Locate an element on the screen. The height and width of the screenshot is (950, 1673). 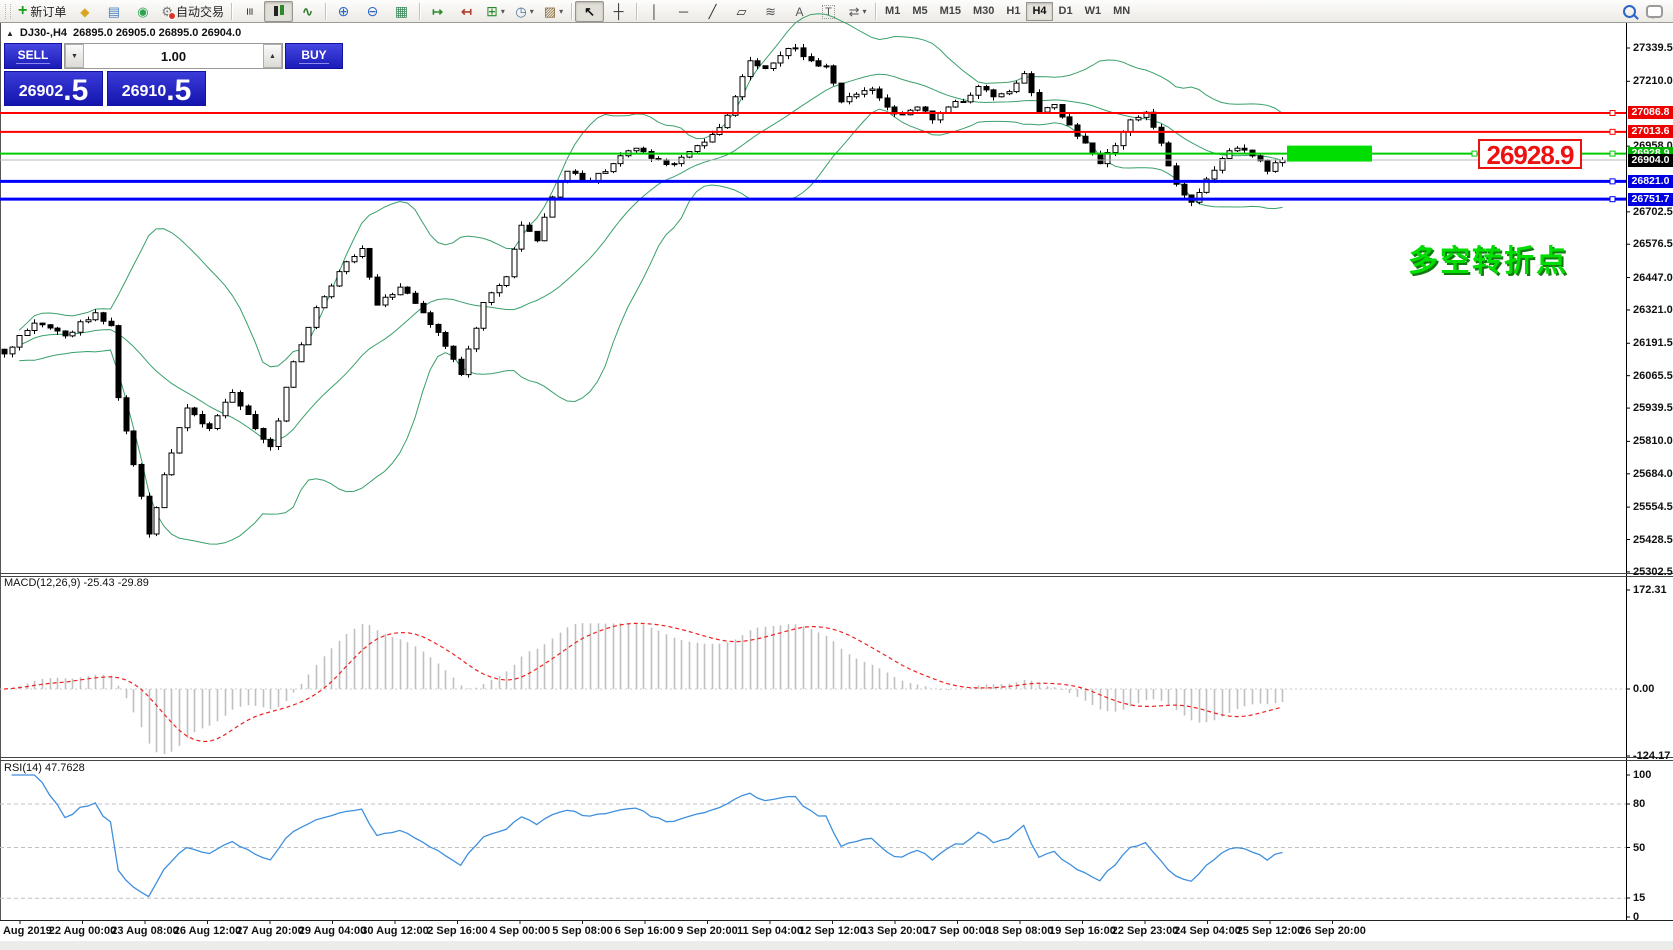
time-axis-label: 24 Sep 04:00 is located at coordinates (1207, 931).